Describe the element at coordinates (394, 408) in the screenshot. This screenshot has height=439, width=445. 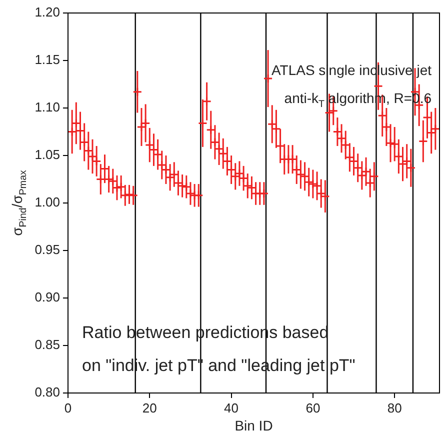
I see `x-tick-label: 80` at that location.